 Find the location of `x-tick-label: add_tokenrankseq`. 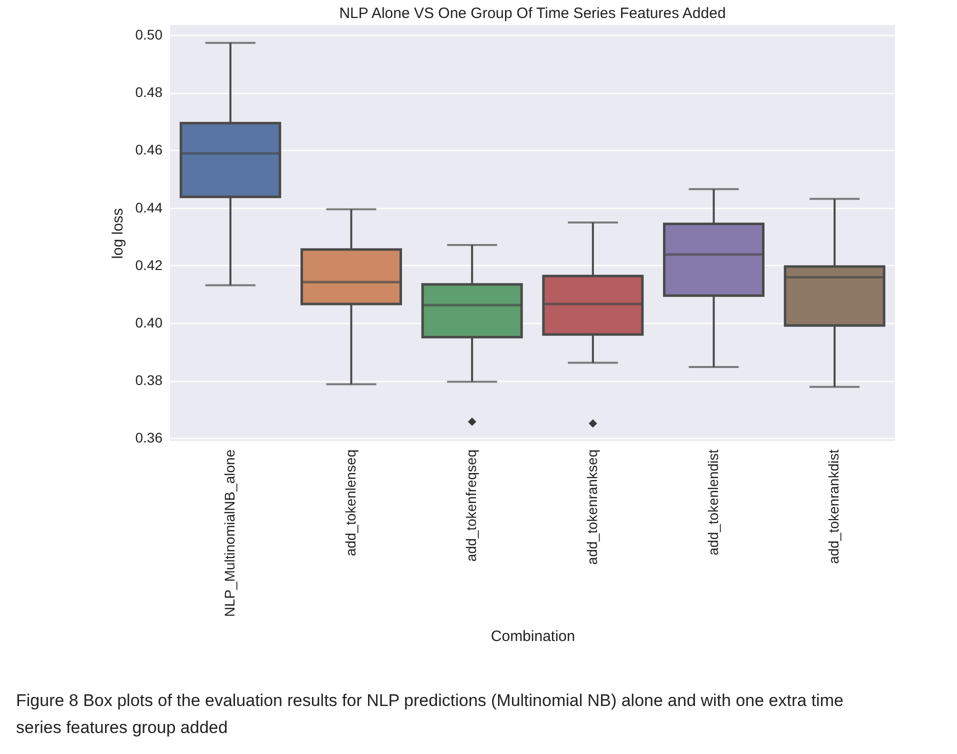

x-tick-label: add_tokenrankseq is located at coordinates (592, 507).